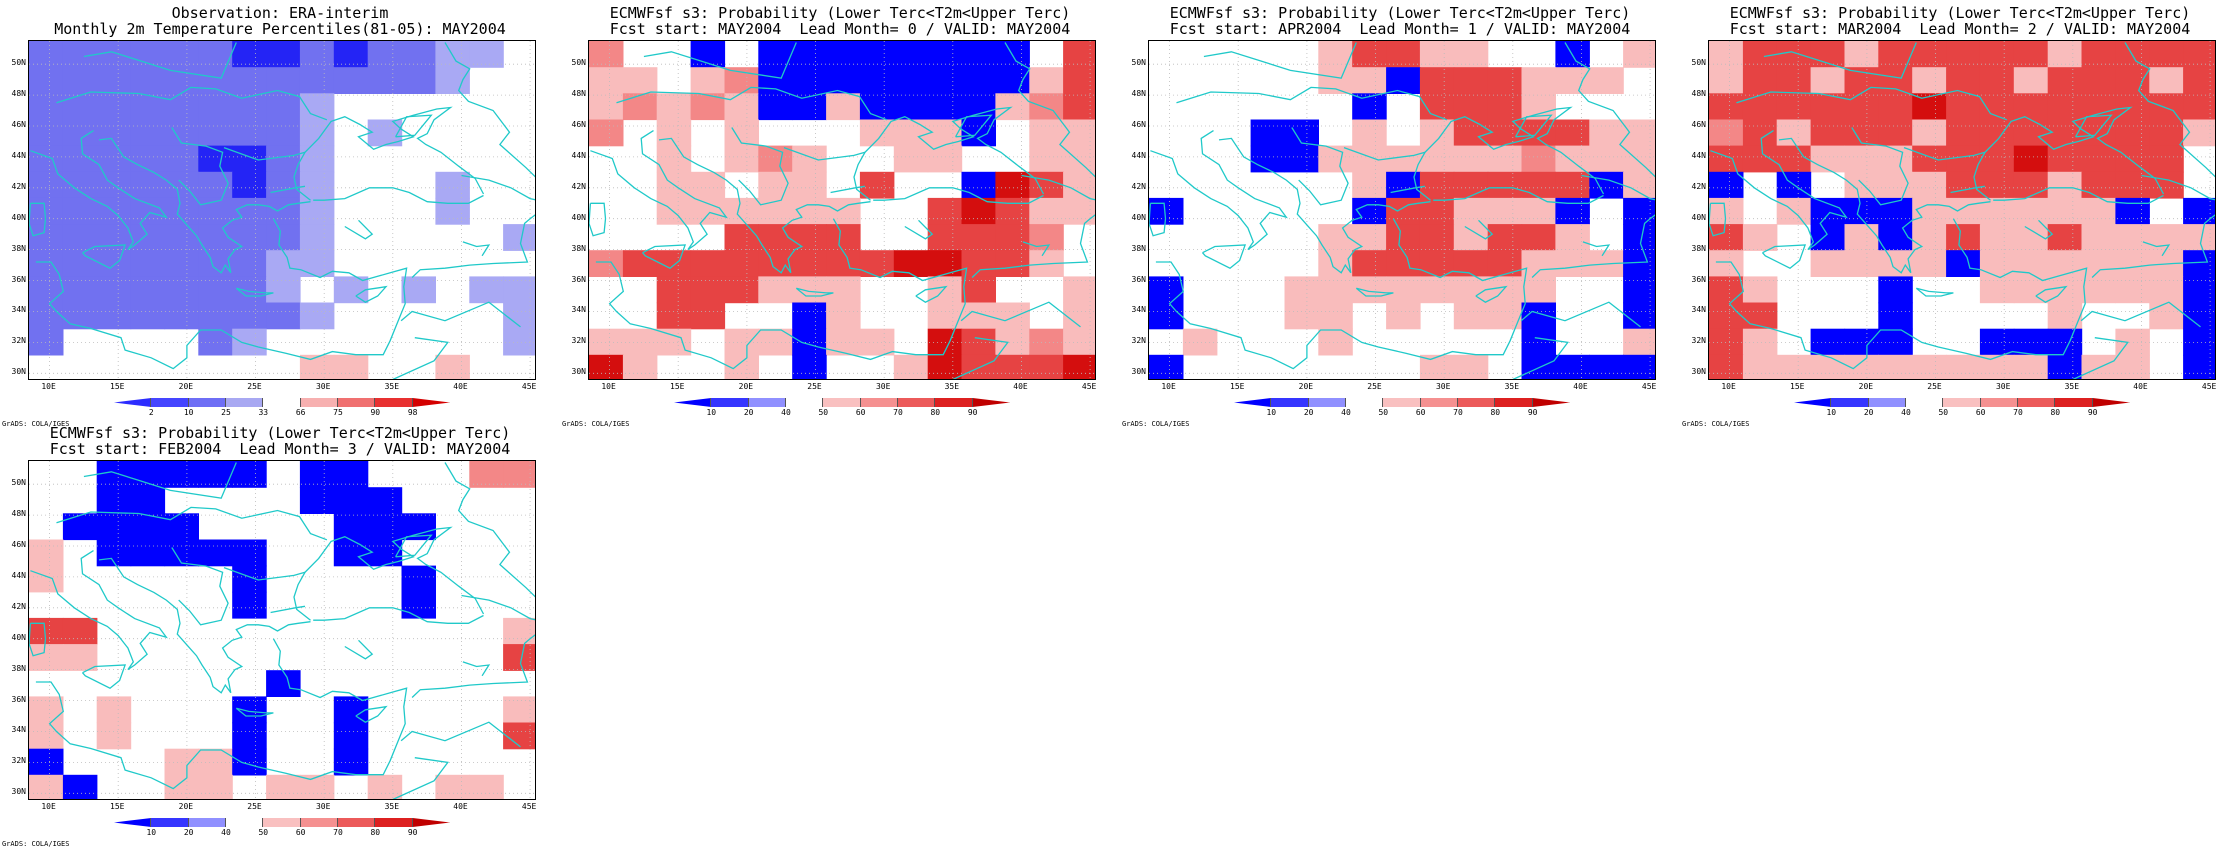 This screenshot has width=2240, height=848. What do you see at coordinates (186, 806) in the screenshot?
I see `lon-tick-label: 20E` at bounding box center [186, 806].